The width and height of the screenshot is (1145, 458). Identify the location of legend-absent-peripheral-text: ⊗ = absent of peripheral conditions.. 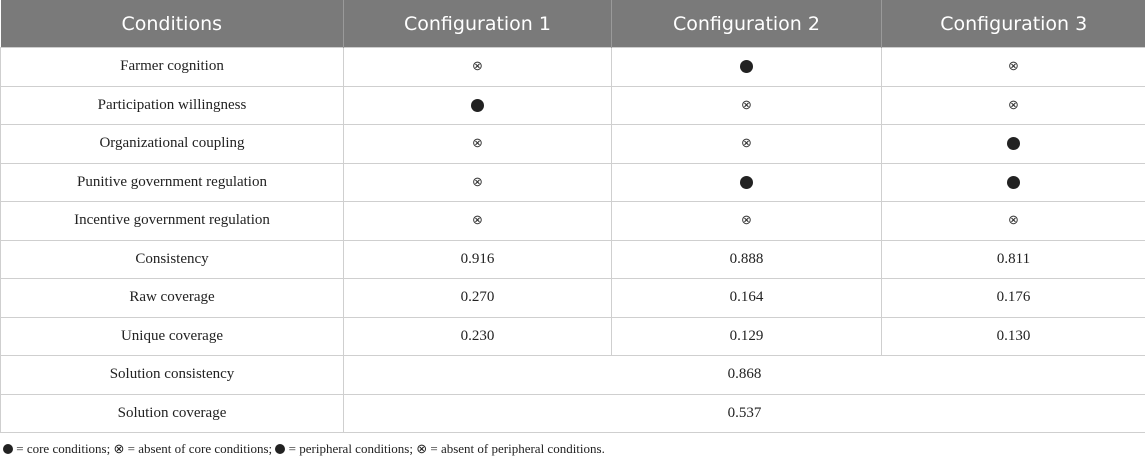
(510, 448).